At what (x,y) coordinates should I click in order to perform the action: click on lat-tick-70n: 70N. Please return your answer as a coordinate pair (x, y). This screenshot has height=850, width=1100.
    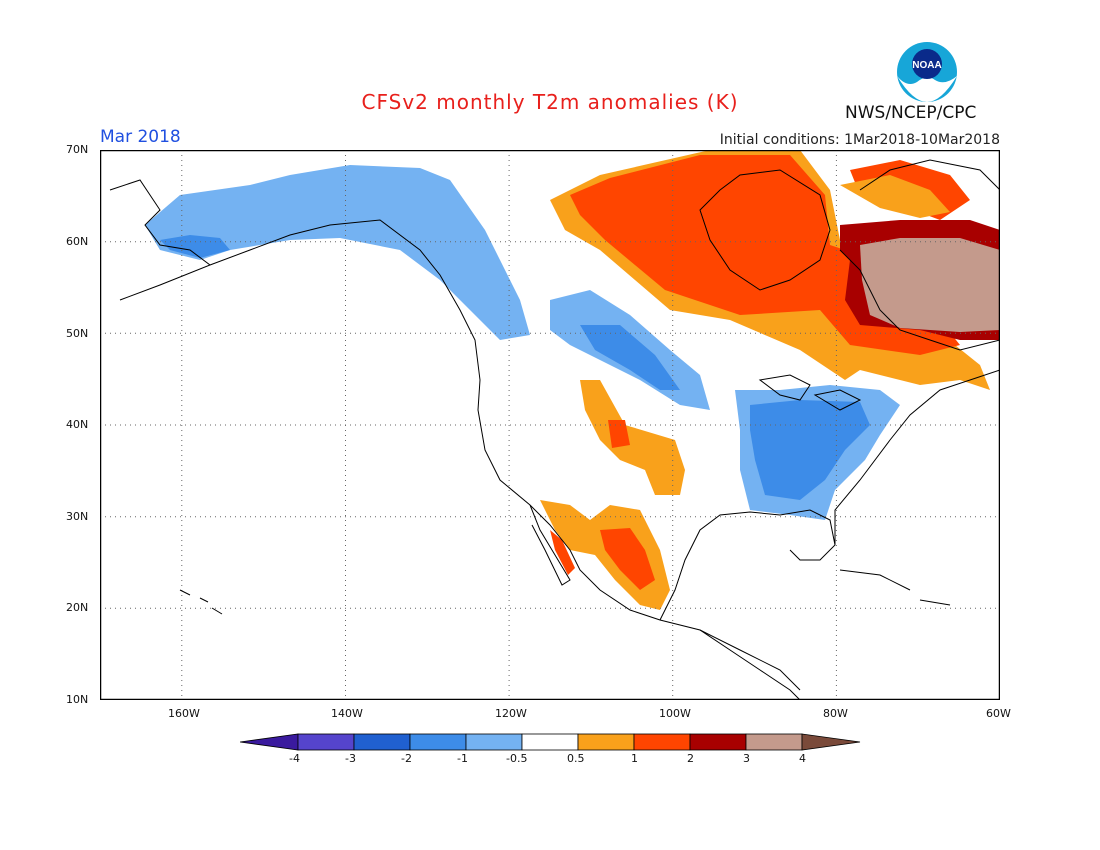
    Looking at the image, I should click on (77, 149).